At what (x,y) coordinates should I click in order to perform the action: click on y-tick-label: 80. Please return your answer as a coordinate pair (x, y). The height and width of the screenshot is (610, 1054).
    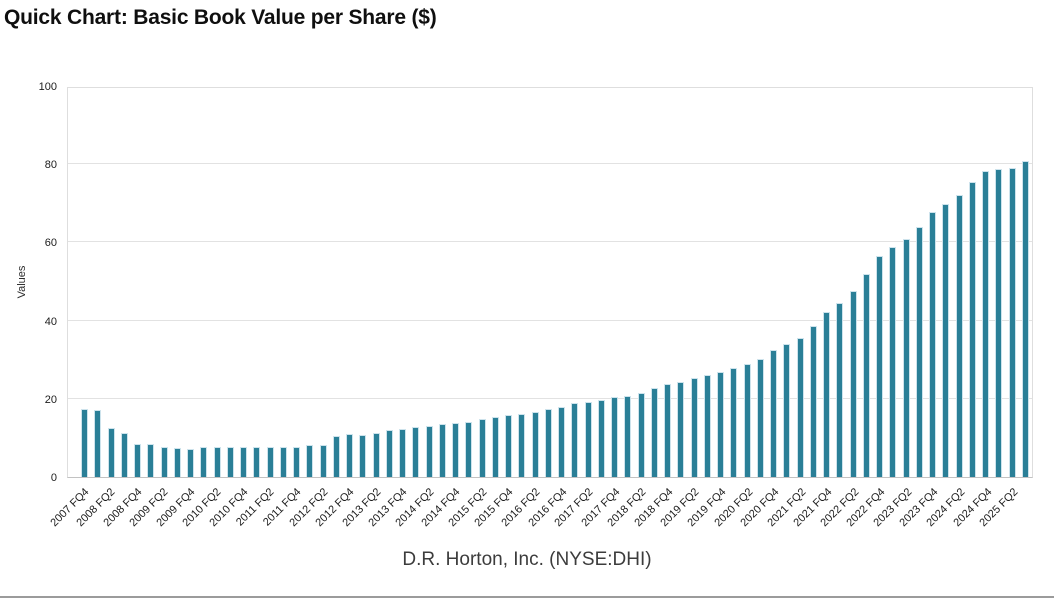
    Looking at the image, I should click on (50, 165).